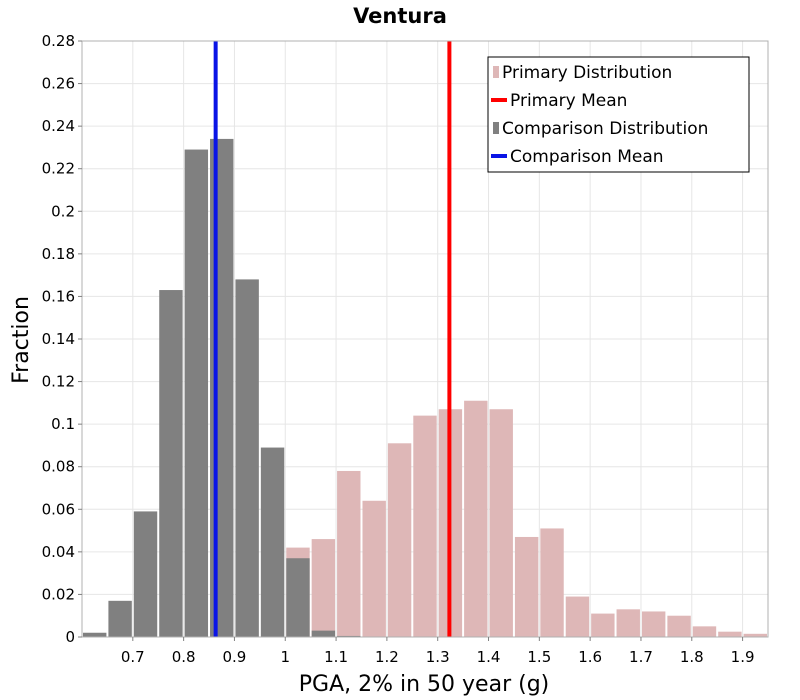 The height and width of the screenshot is (700, 800). I want to click on y-tick-label: 0.04, so click(58, 552).